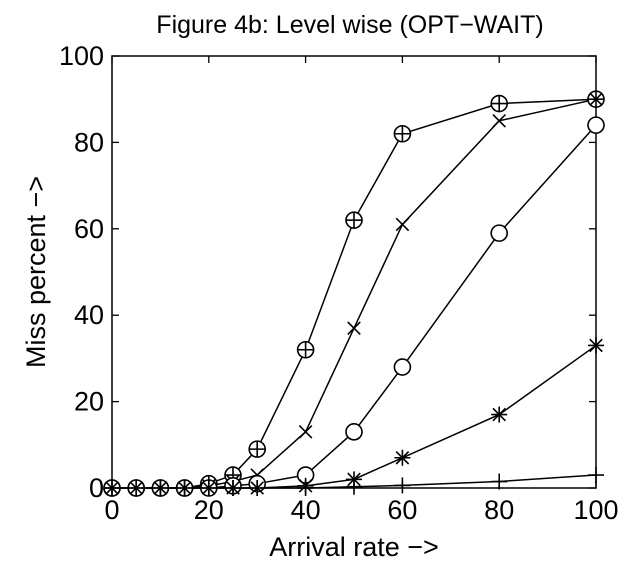  I want to click on y-tick-label: 20, so click(89, 402).